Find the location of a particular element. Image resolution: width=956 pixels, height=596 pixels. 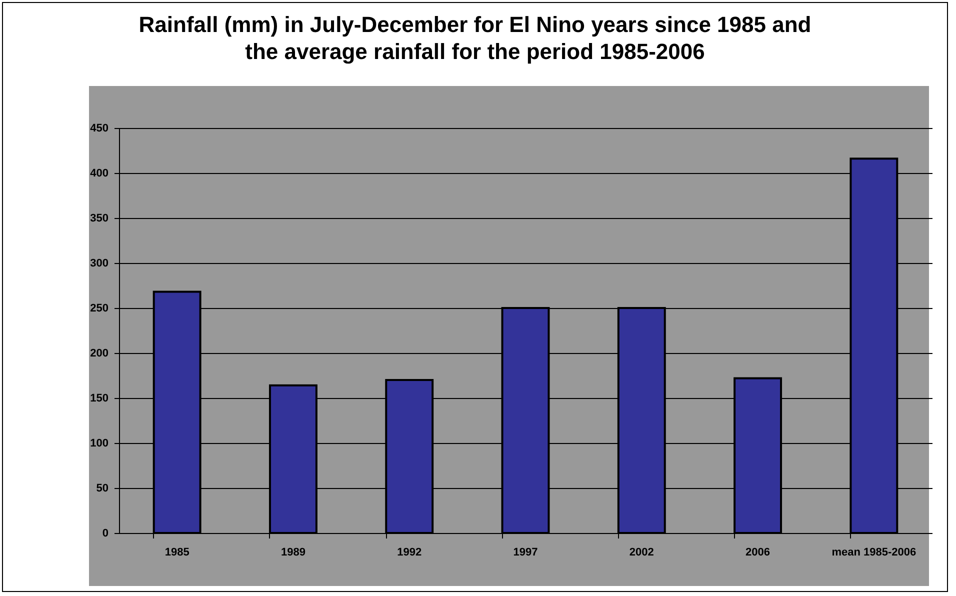

y-tick-label: 50 is located at coordinates (102, 488).